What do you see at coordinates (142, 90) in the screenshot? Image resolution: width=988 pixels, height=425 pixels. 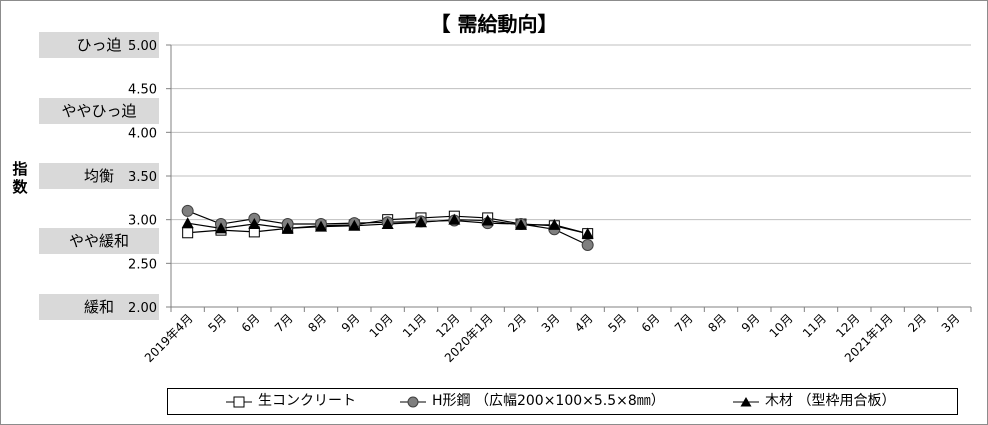 I see `y-tick-label: 4.50` at bounding box center [142, 90].